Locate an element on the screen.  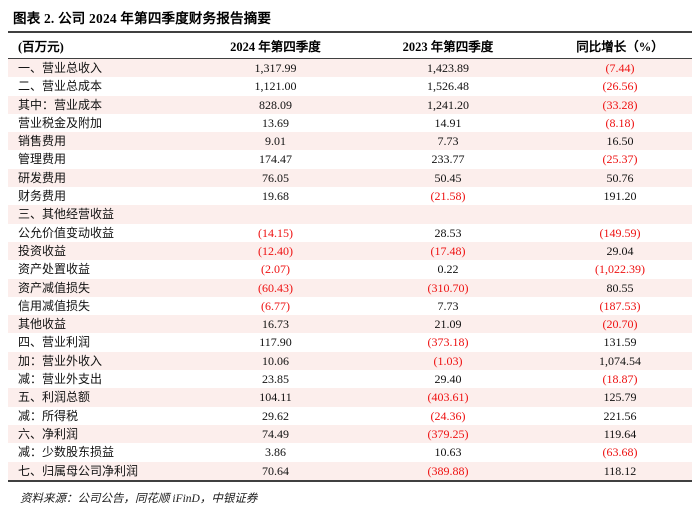
table-row: 一、营业总收入 1,317.99 1,423.89 (7.44) is located at coordinates (350, 68).